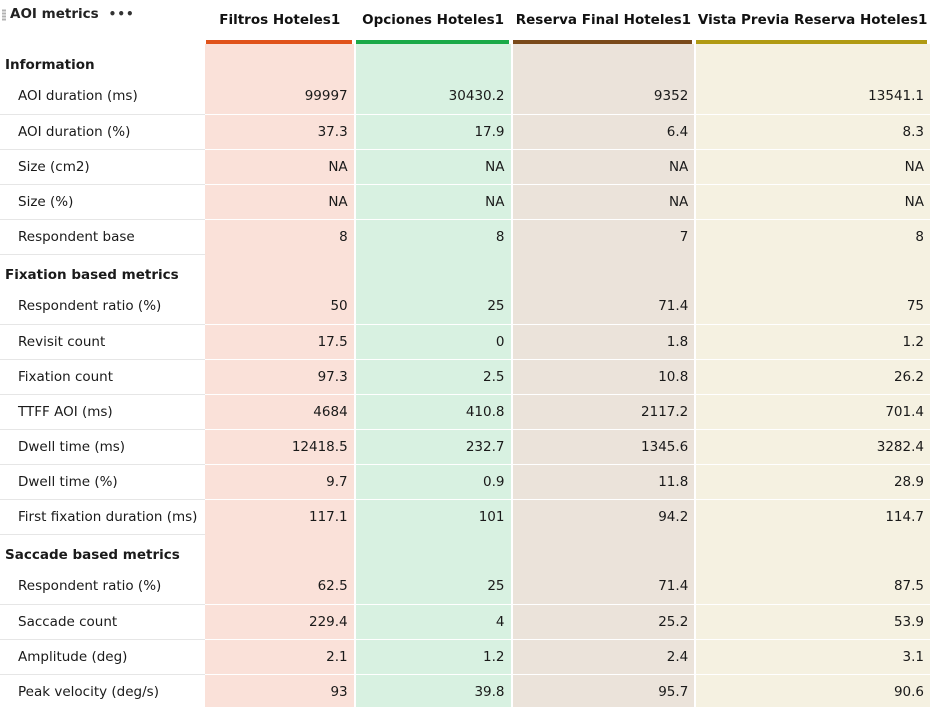 The height and width of the screenshot is (707, 931). Describe the element at coordinates (812, 516) in the screenshot. I see `metric-value: 114.7` at that location.